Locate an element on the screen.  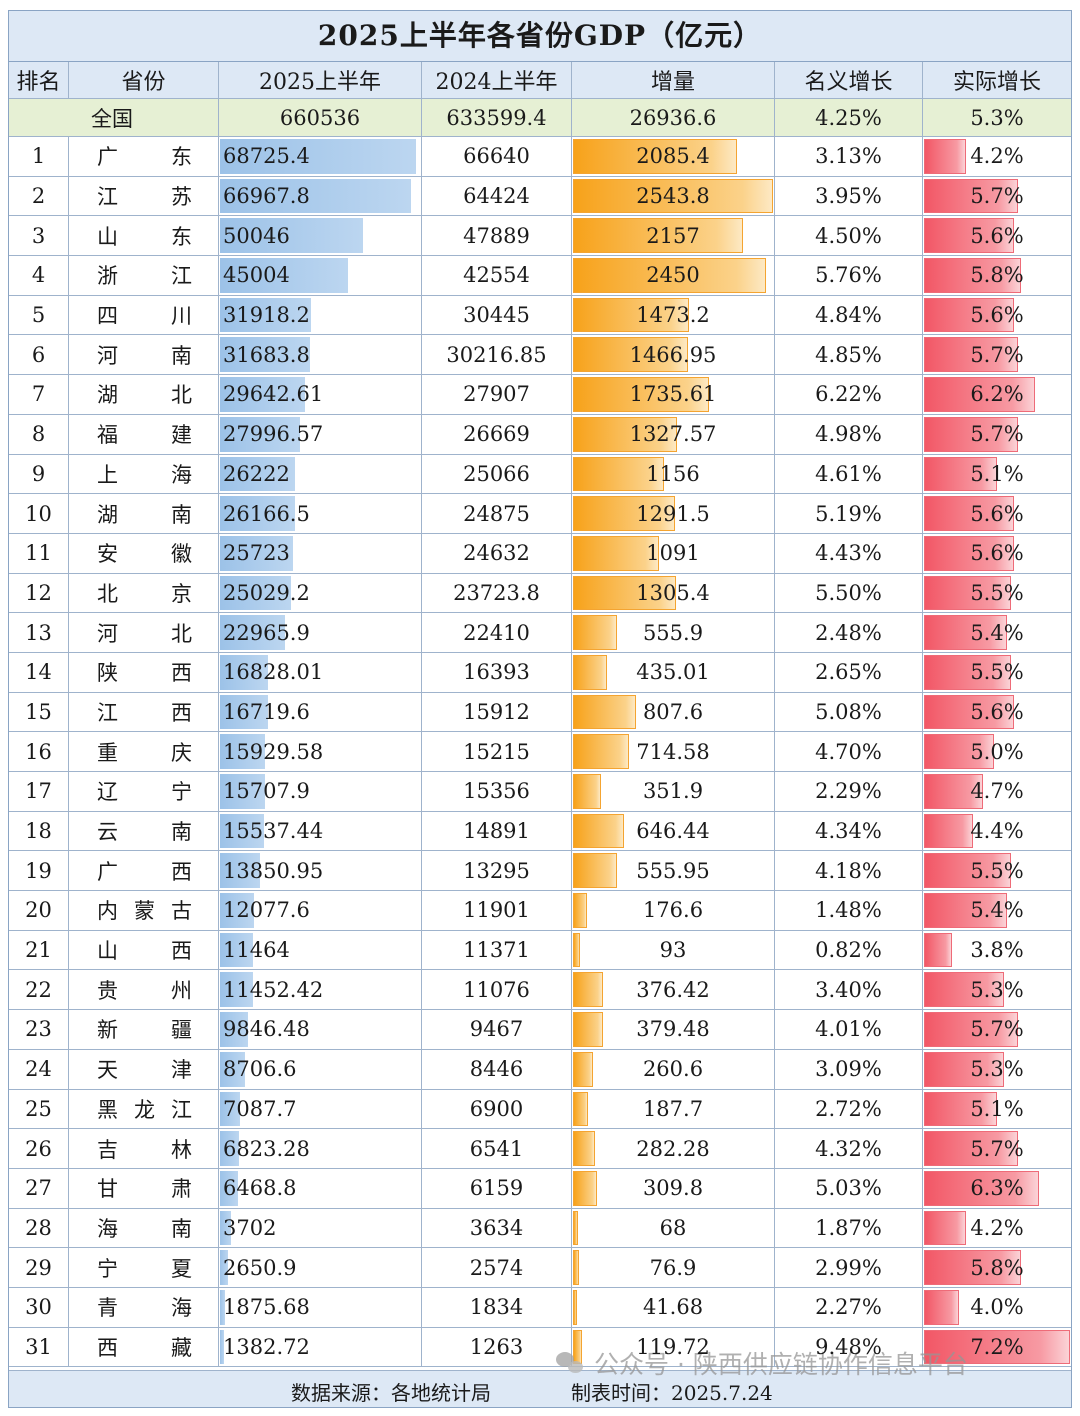
real-growth-cell: 5.1% is located at coordinates (997, 1109).